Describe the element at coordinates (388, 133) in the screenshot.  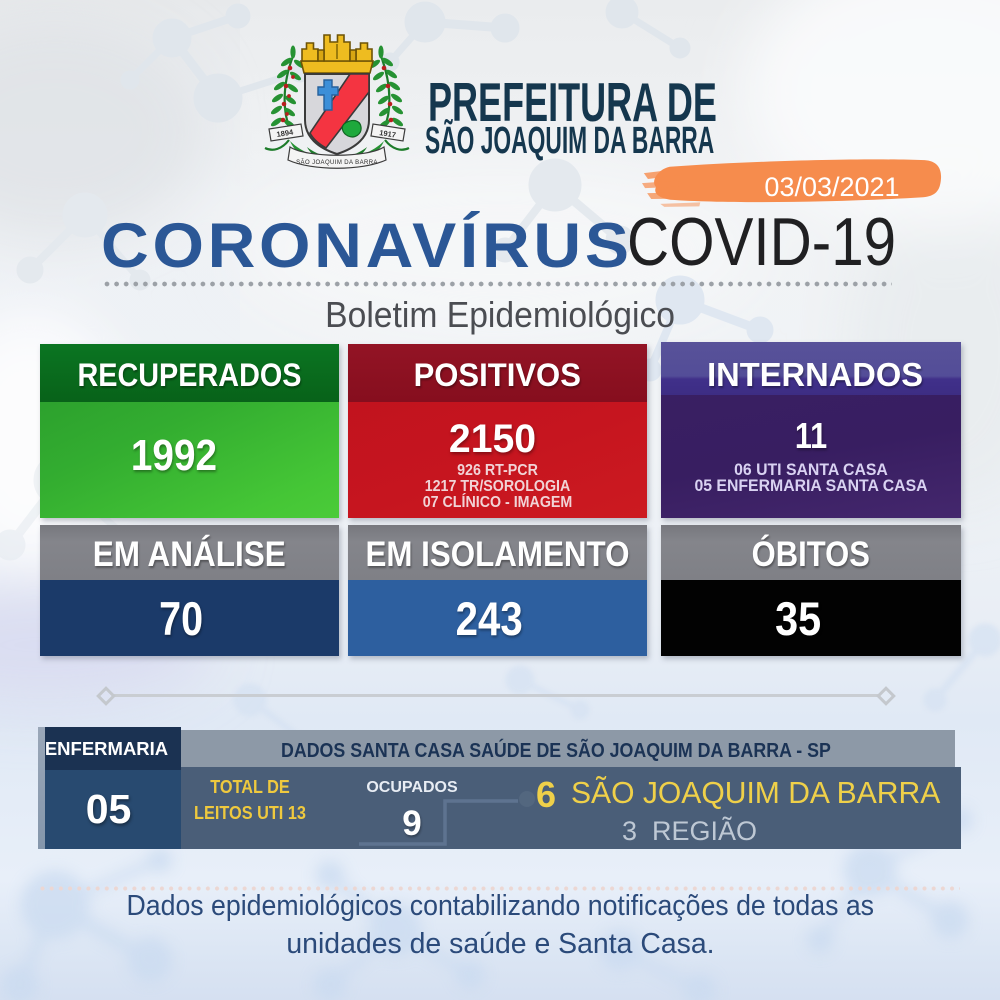
I see `svg-text: 1917` at that location.